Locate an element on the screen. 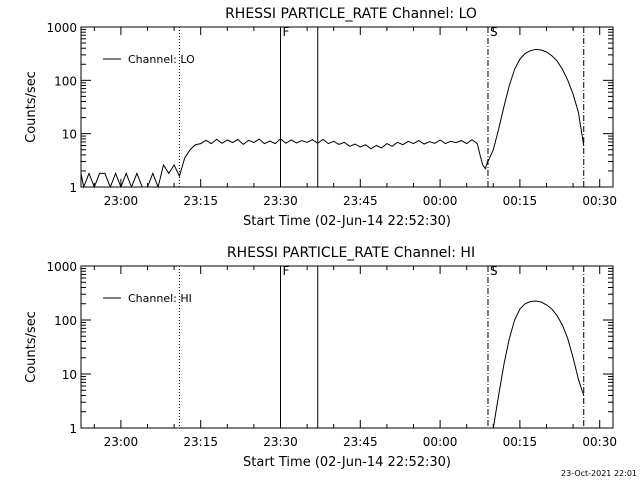  data-hi is located at coordinates (538, 364).